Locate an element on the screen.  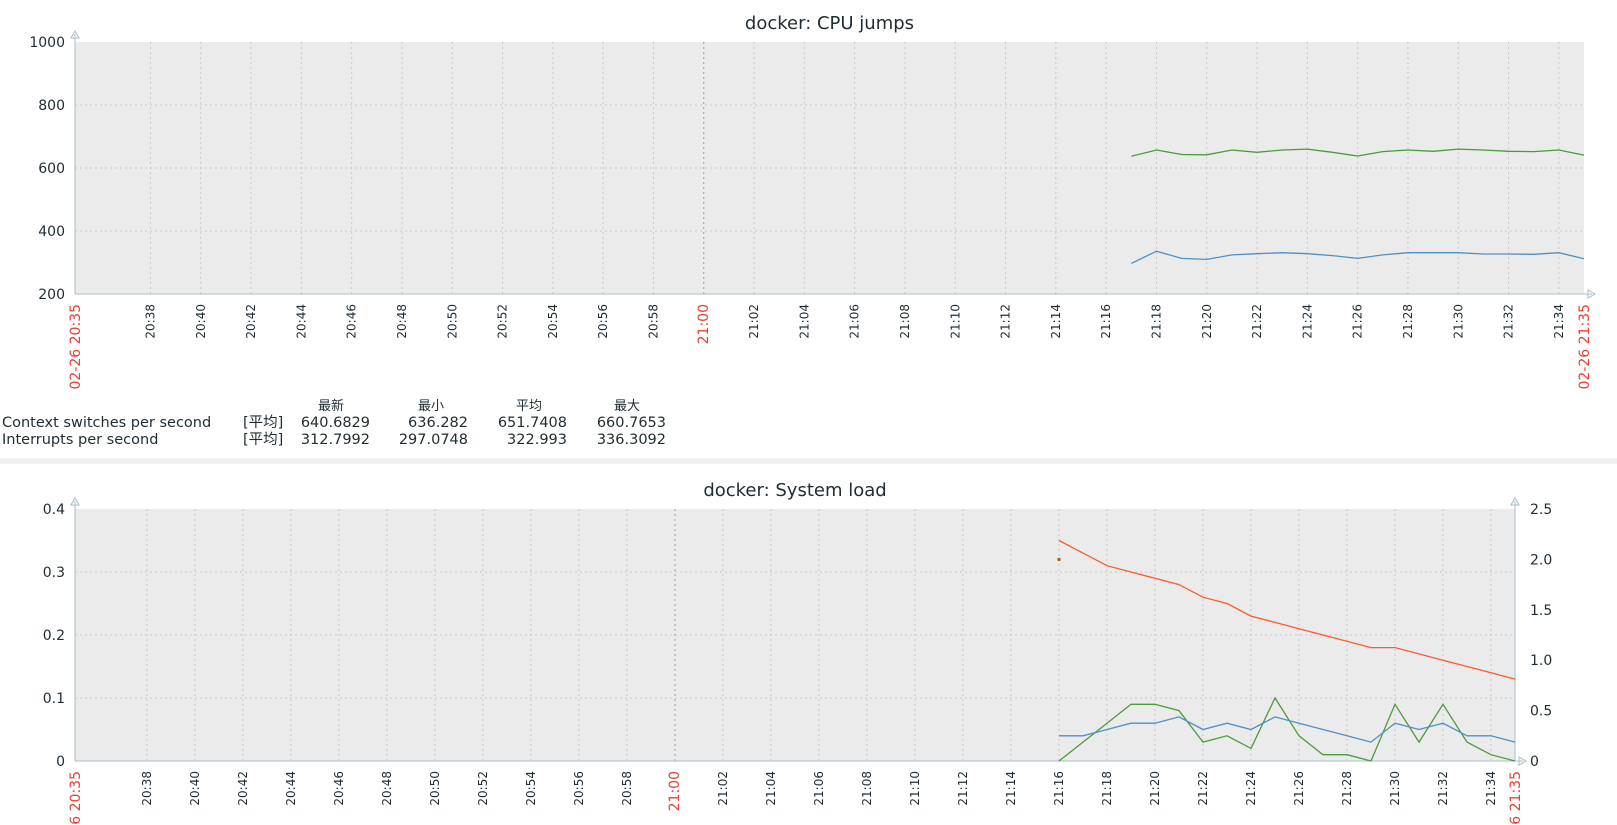
system-load-x-end-label: 26 21:35 is located at coordinates (1516, 798).